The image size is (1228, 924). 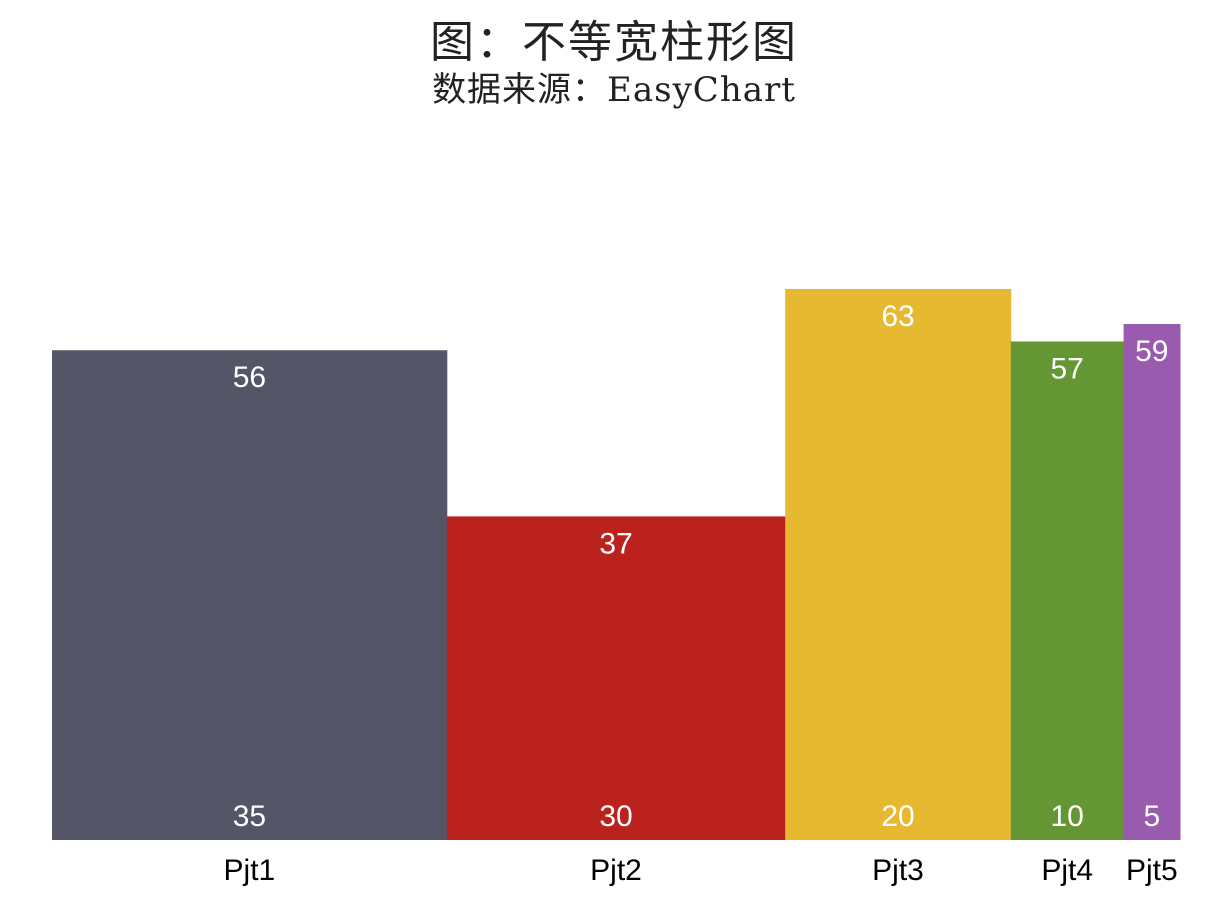 I want to click on value-label-pjt3: 63, so click(x=897, y=316).